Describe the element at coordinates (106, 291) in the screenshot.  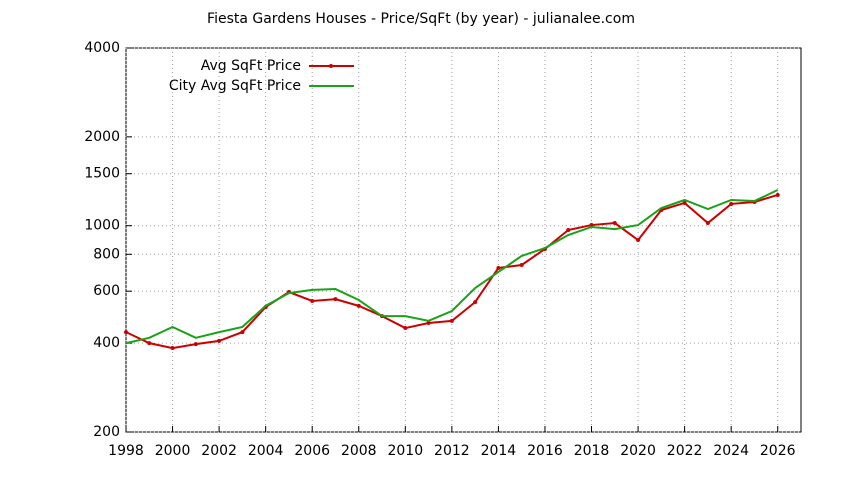
I see `y-tick-label: 600` at that location.